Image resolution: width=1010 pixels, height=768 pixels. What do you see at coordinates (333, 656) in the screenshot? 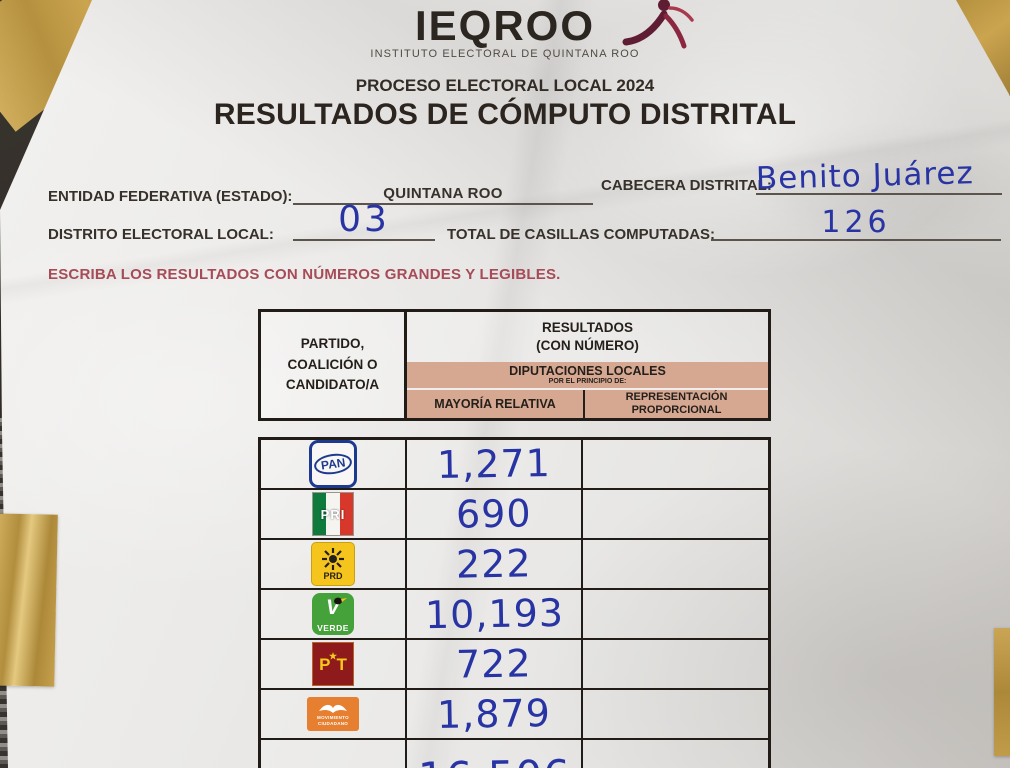
I see `pt-star-icon` at bounding box center [333, 656].